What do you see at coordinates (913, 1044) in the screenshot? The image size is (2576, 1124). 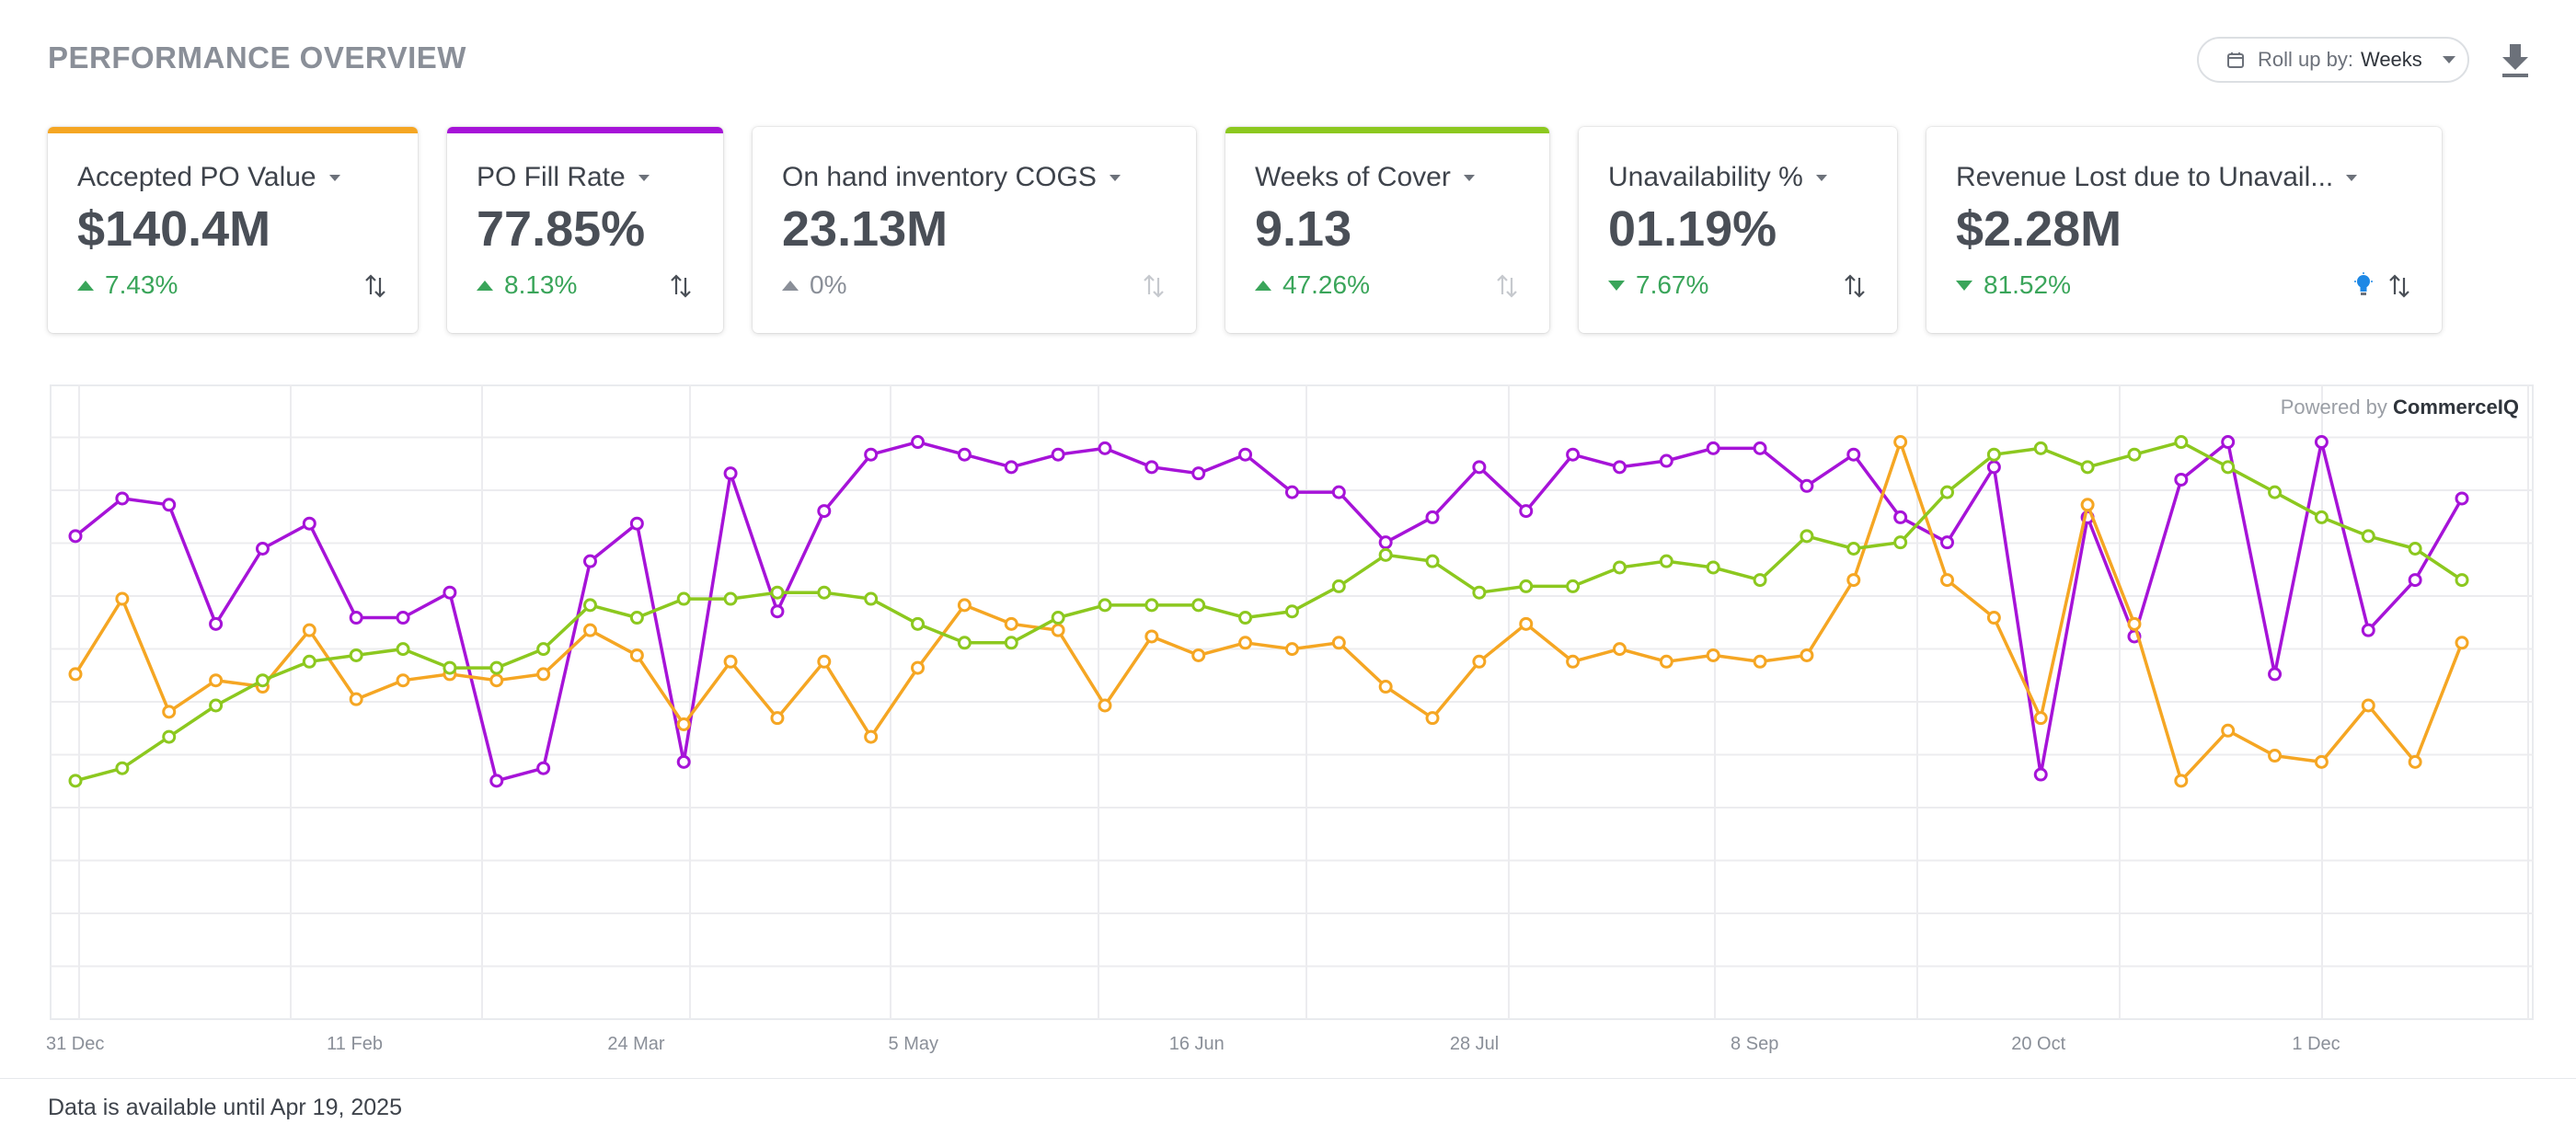 I see `x-tick-label: 5 May` at bounding box center [913, 1044].